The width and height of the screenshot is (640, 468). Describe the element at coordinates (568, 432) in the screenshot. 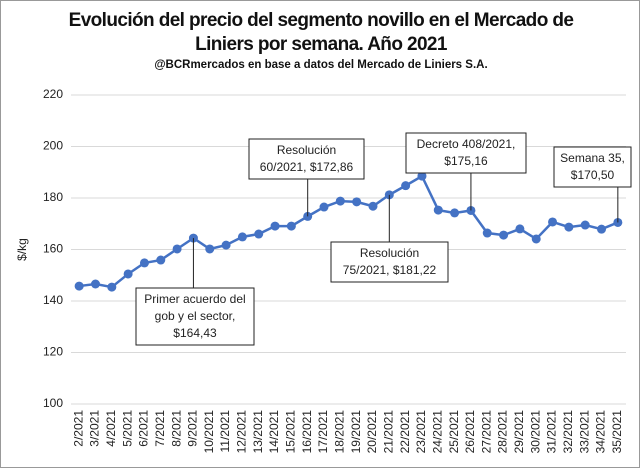

I see `x-tick-label: 32/2021` at that location.